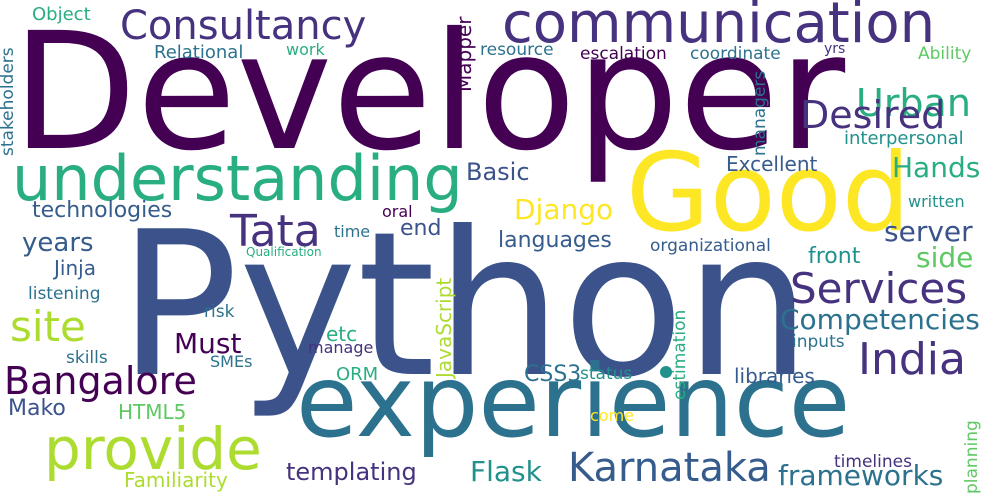 This screenshot has height=500, width=1000. Describe the element at coordinates (64, 294) in the screenshot. I see `word-listening: listening` at that location.